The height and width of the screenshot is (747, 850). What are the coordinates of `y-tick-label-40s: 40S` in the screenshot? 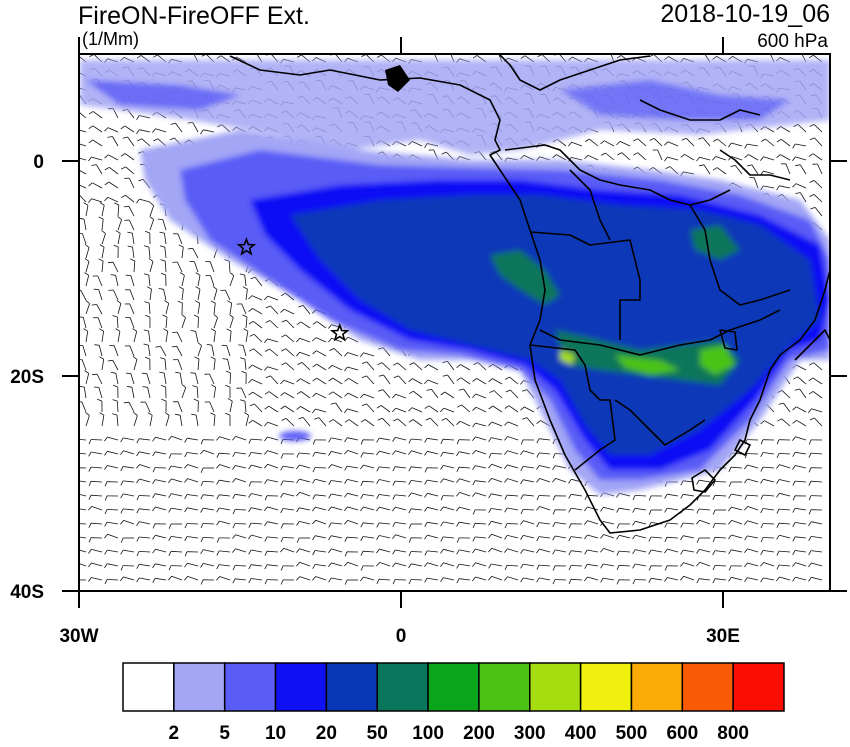 It's located at (27, 592).